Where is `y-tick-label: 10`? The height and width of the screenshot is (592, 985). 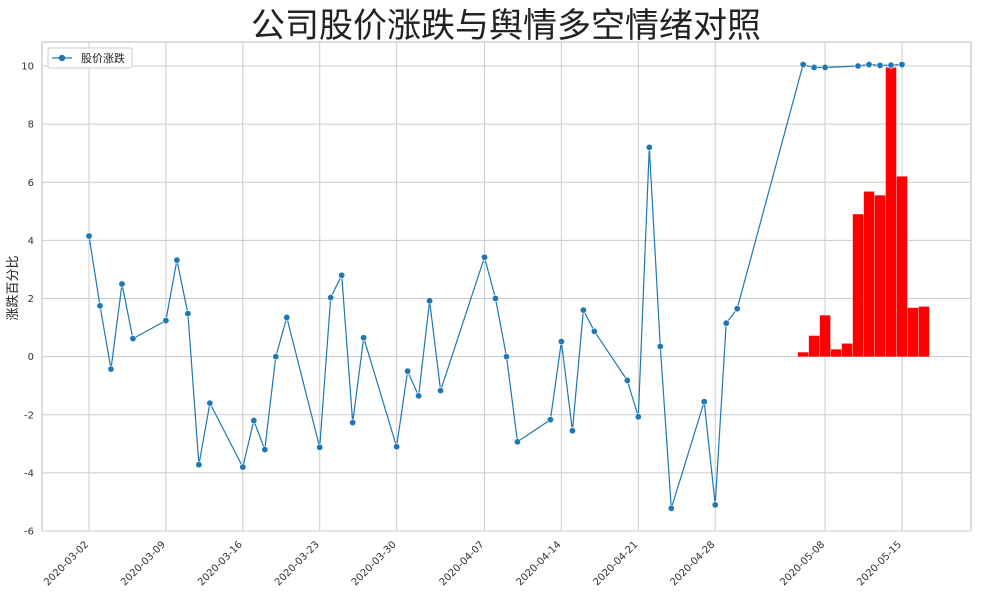 y-tick-label: 10 is located at coordinates (27, 67).